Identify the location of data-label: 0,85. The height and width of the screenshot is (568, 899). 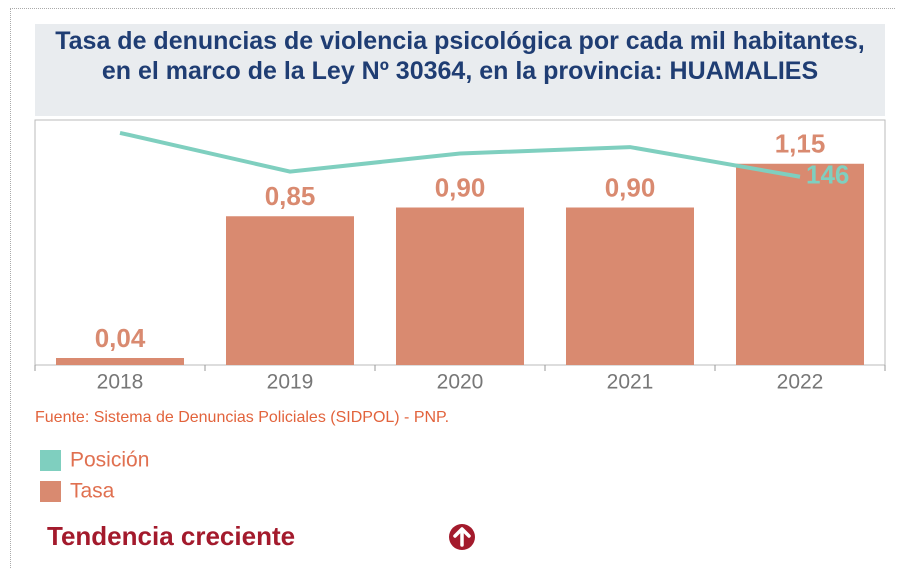
(290, 196).